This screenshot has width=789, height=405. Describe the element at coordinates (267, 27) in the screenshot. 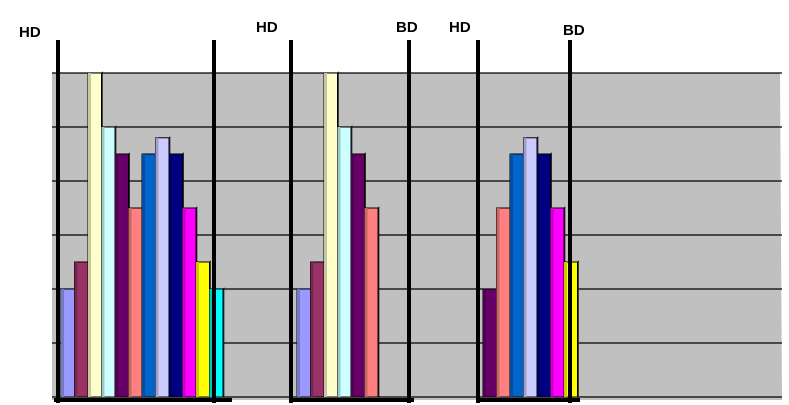

I see `marker-label-2: HD` at that location.